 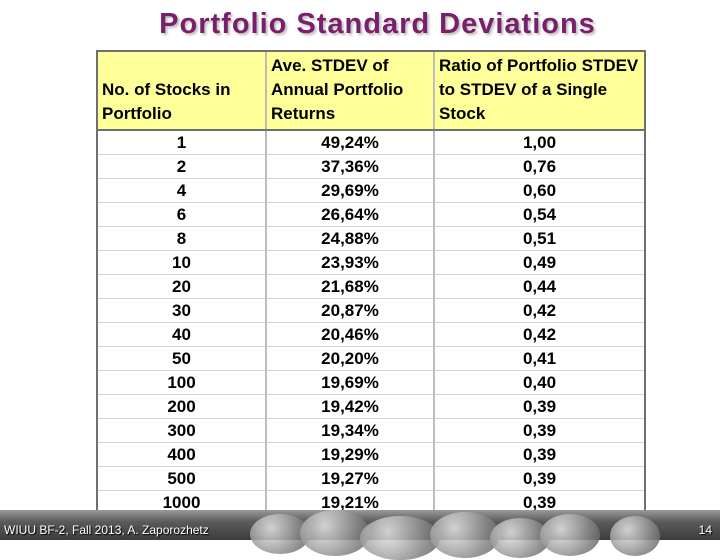 I want to click on cell-ave-stdev: 21,68%, so click(x=349, y=286).